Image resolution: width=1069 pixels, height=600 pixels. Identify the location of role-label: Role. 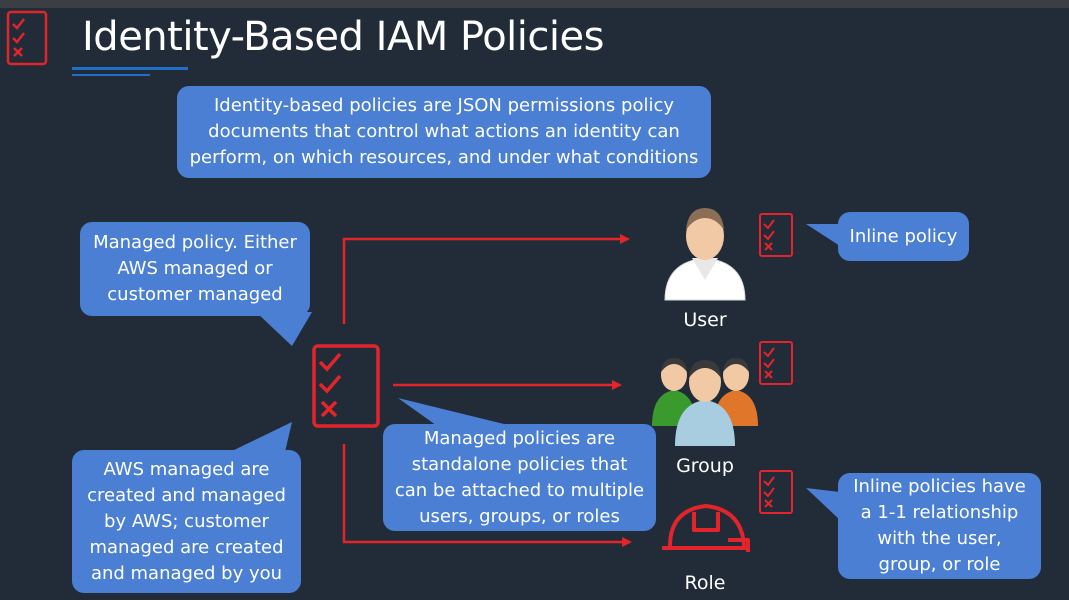
(705, 583).